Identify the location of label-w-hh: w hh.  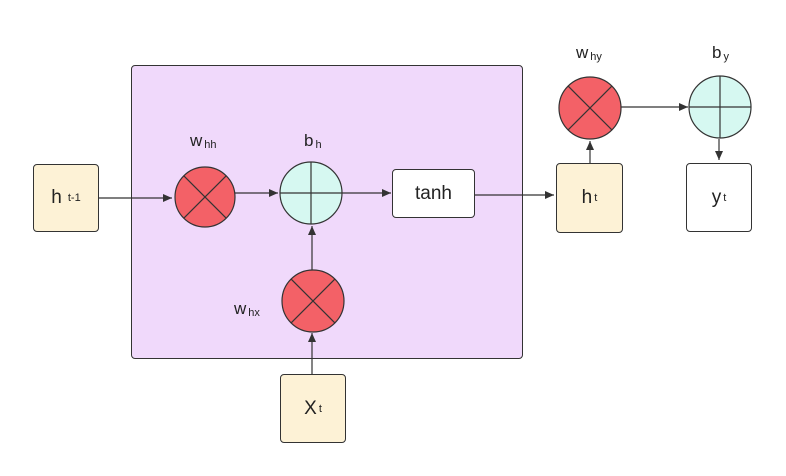
(203, 141).